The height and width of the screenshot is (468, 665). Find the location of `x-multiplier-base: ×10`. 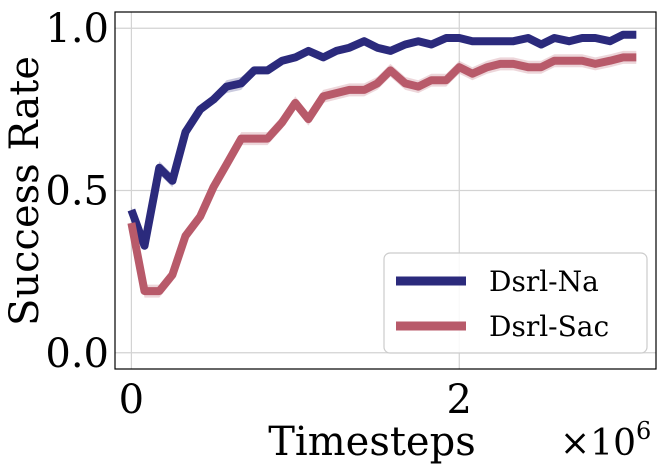

x-multiplier-base: ×10 is located at coordinates (598, 443).